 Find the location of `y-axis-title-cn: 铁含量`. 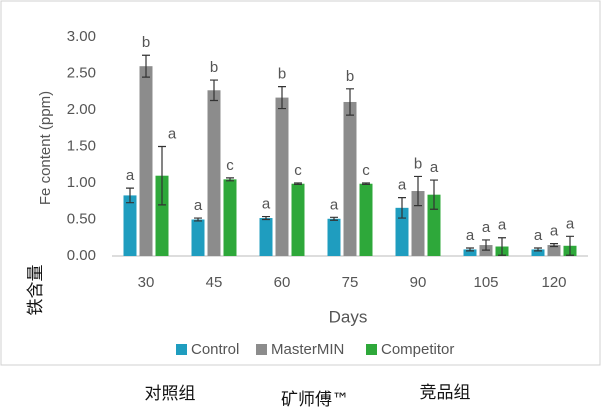

y-axis-title-cn: 铁含量 is located at coordinates (36, 290).